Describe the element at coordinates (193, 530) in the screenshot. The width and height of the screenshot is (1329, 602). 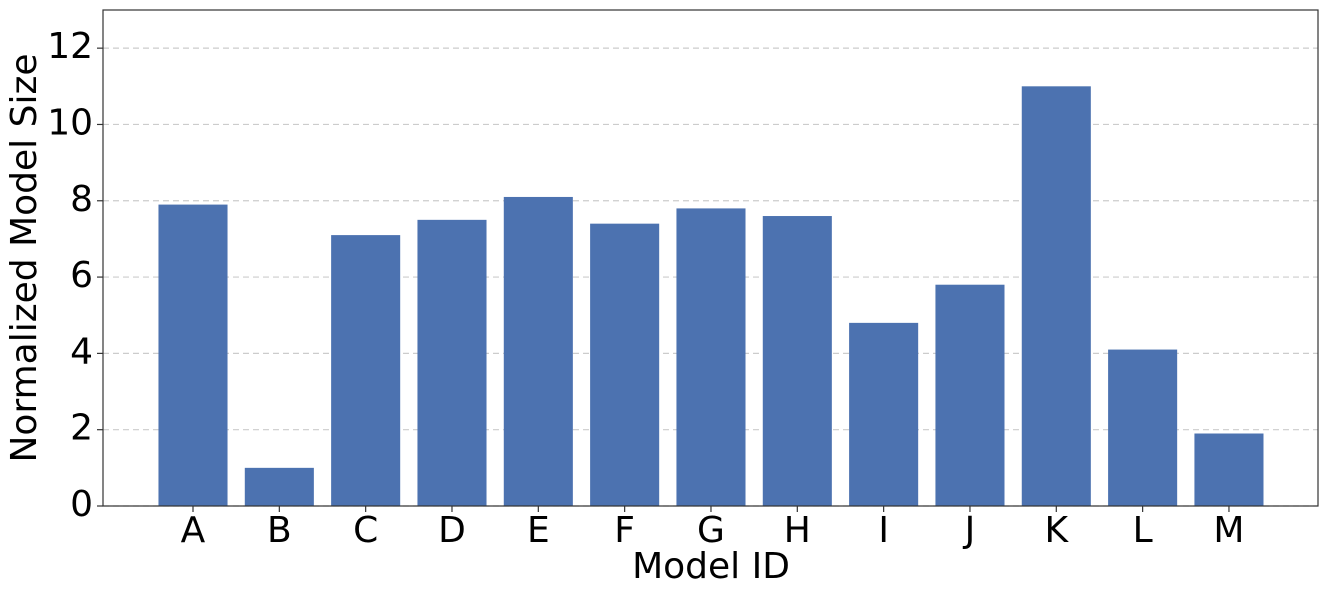
I see `x-tick-label: A` at that location.